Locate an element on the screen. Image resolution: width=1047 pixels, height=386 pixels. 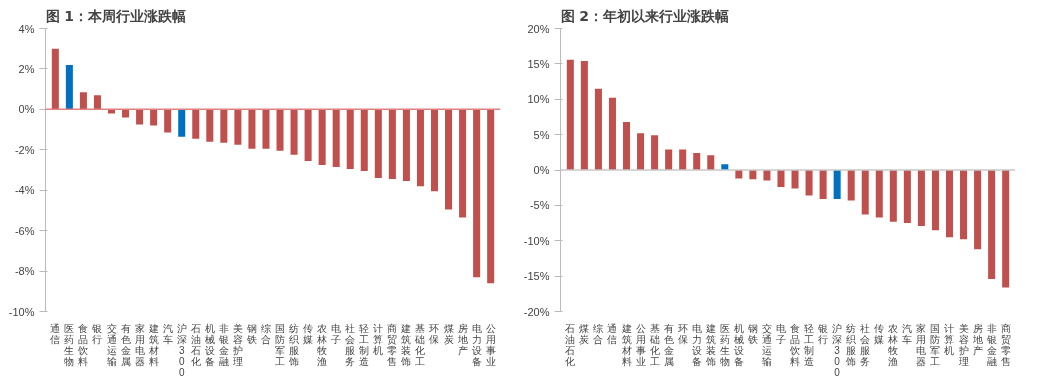
y-tick-label: 4% is located at coordinates (26, 28).